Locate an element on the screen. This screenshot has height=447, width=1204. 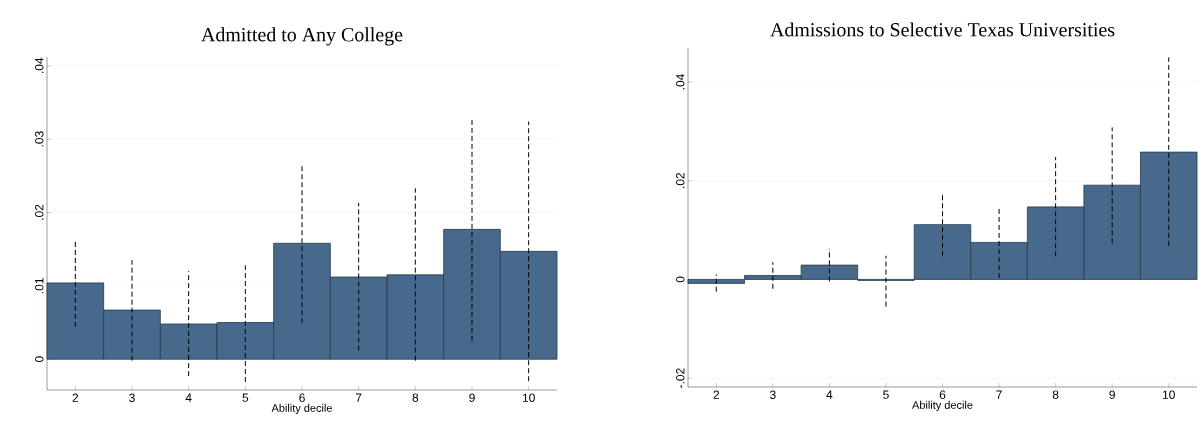
y-tick-label: .03 is located at coordinates (39, 139).